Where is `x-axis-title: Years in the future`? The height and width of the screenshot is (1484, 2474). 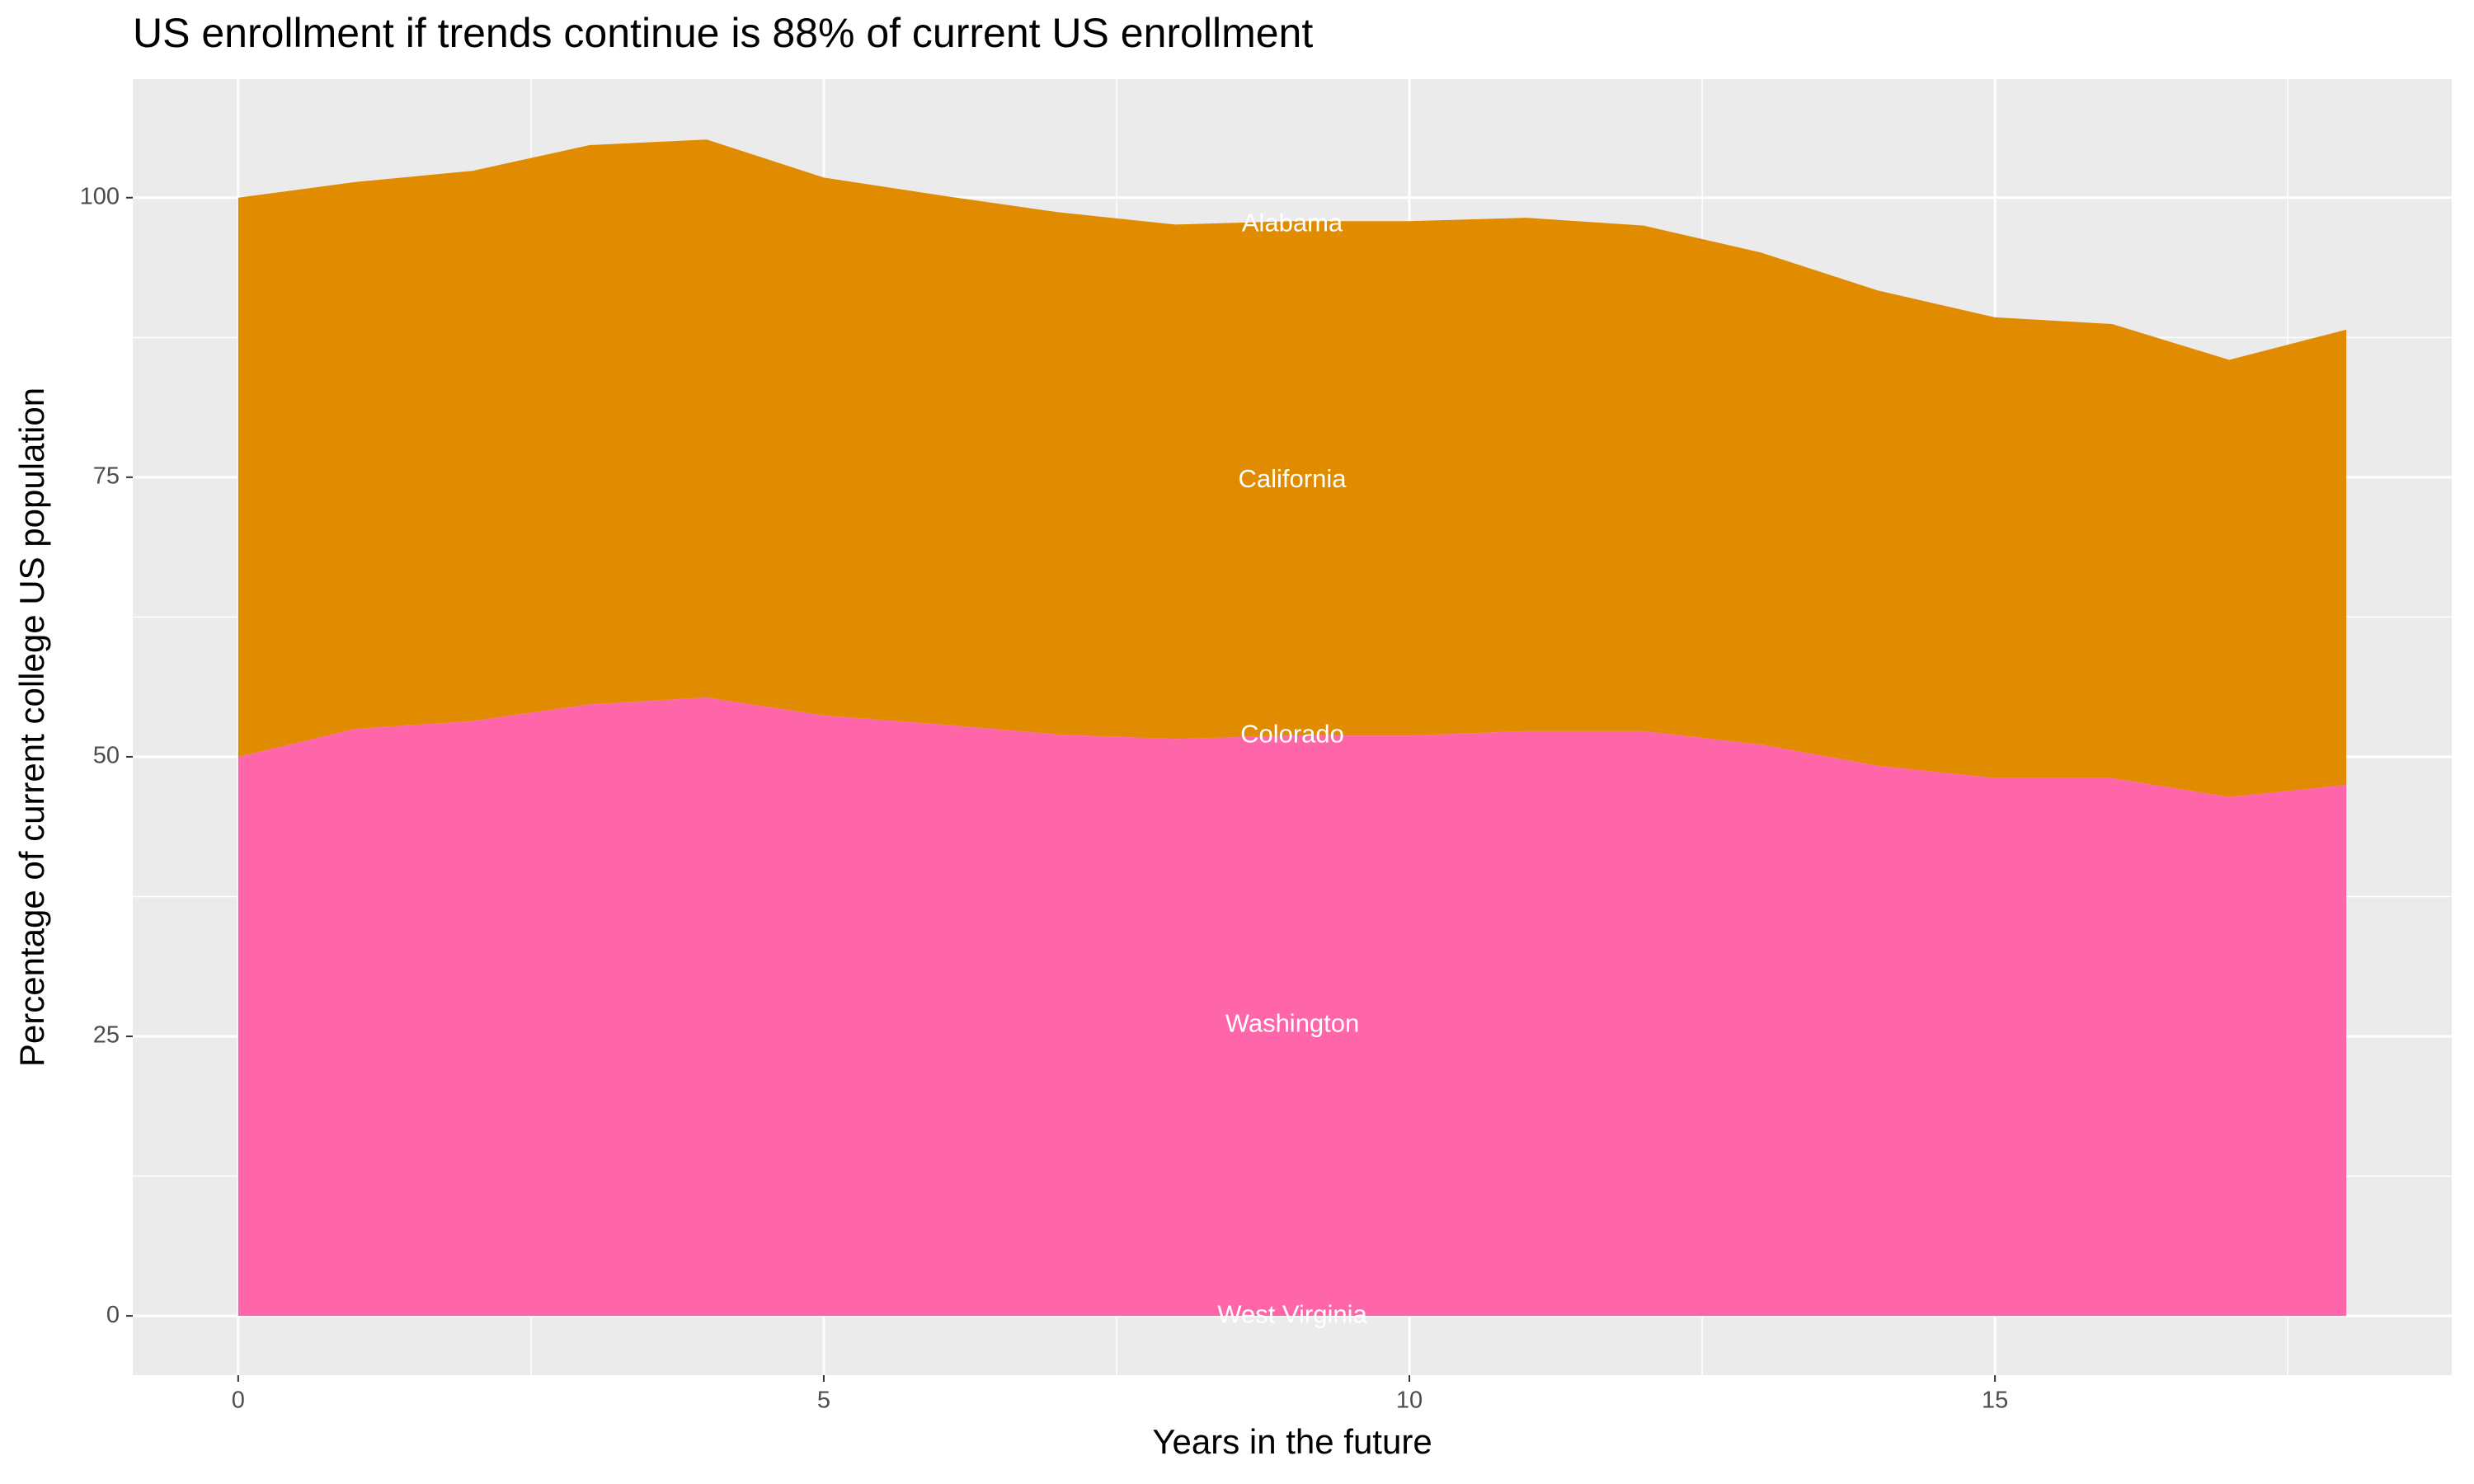
x-axis-title: Years in the future is located at coordinates (1292, 1441).